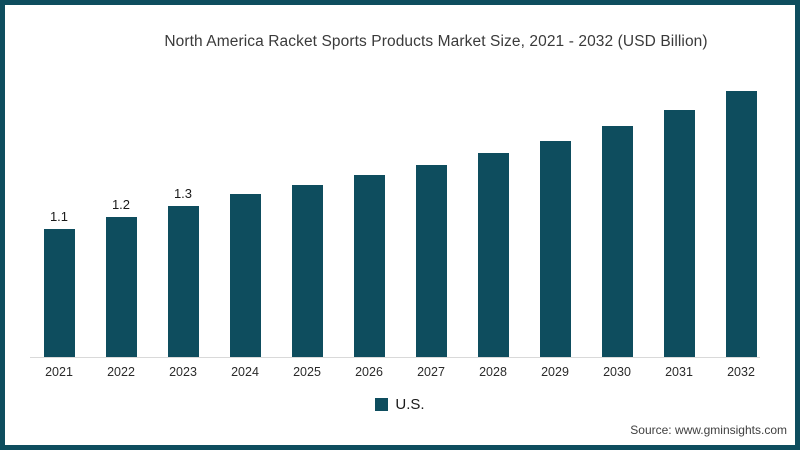  What do you see at coordinates (369, 372) in the screenshot?
I see `x-tick-label: 2026` at bounding box center [369, 372].